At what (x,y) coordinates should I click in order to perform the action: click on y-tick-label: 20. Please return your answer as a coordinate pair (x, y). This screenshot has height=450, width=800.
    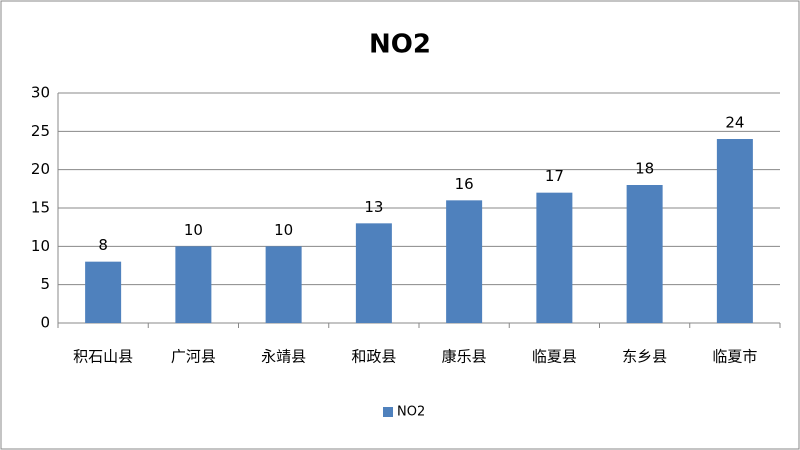
    Looking at the image, I should click on (40, 169).